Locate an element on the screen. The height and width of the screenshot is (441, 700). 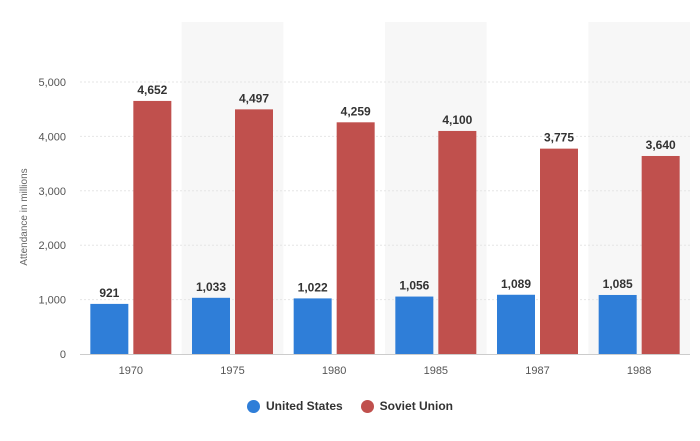
data-label-soviet-union-1987: 3,775 is located at coordinates (559, 138).